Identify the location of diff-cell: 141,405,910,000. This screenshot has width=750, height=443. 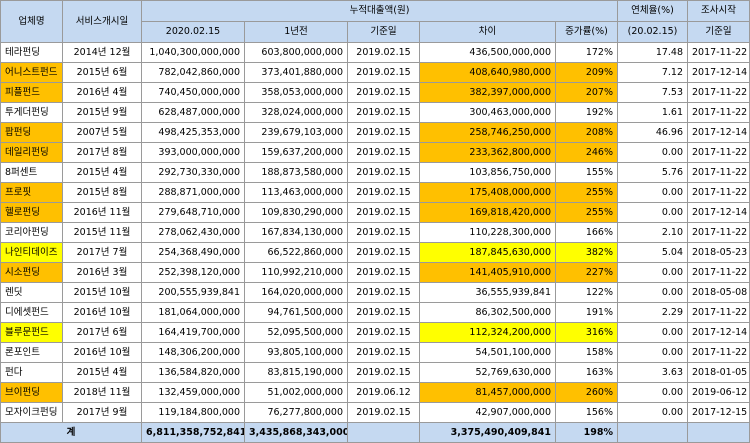
(487, 272).